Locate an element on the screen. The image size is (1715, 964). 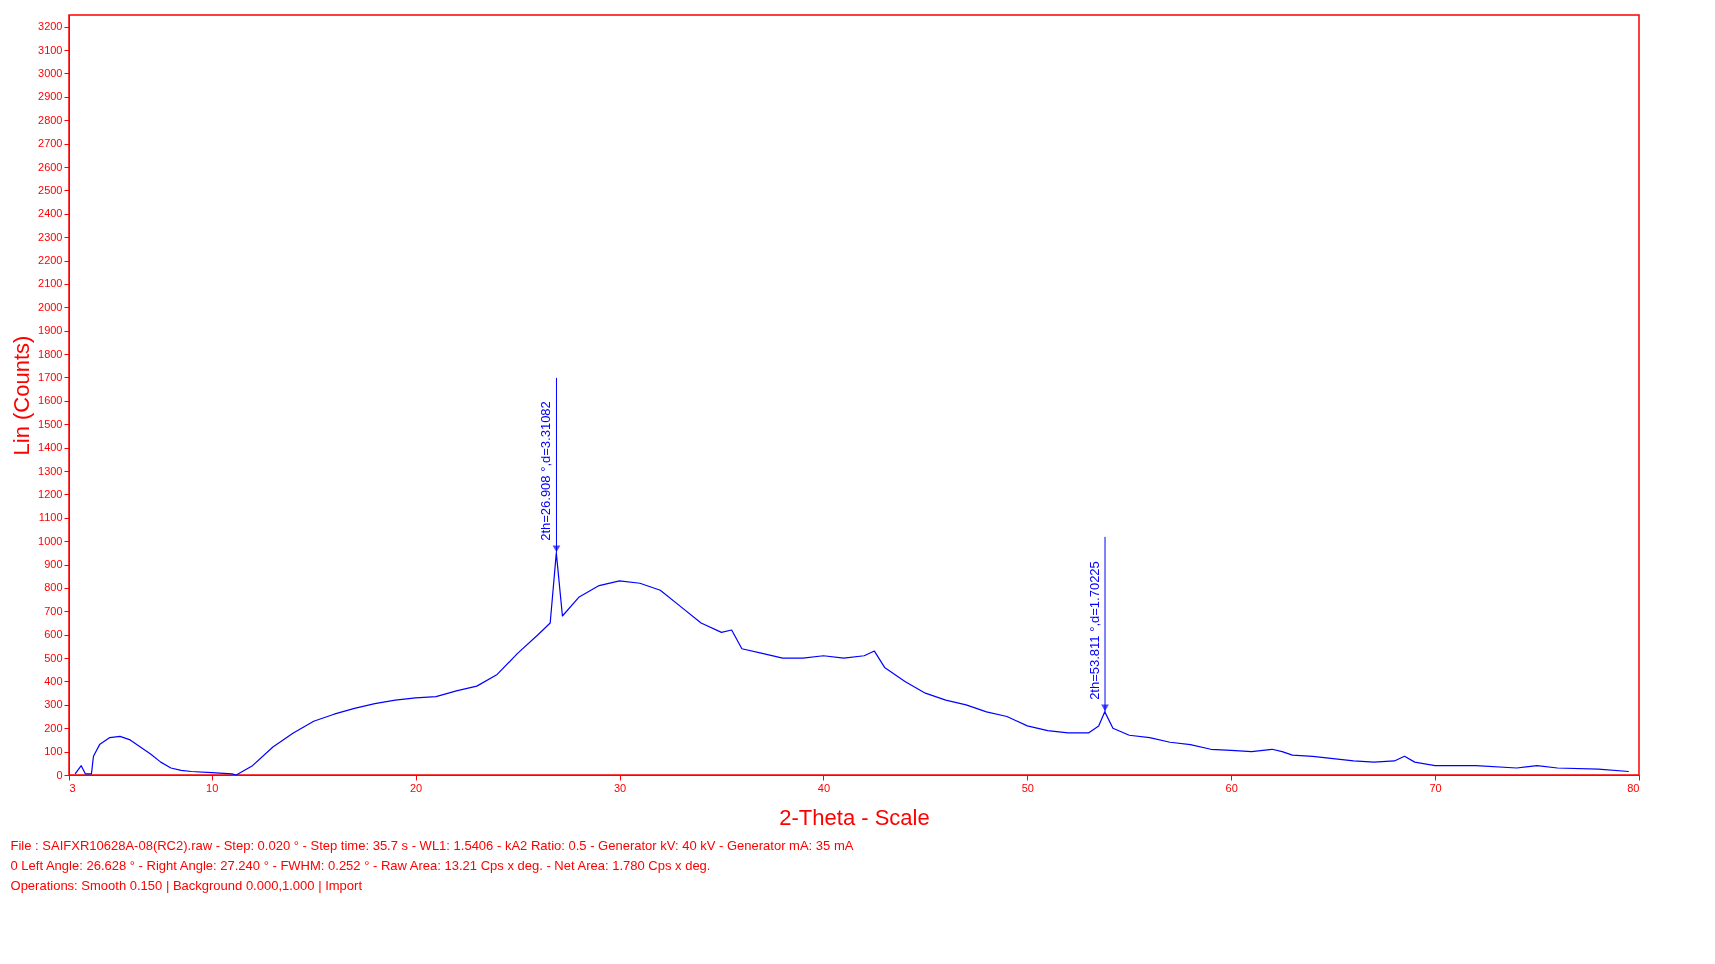
y-tick-label: 1200 is located at coordinates (50, 493).